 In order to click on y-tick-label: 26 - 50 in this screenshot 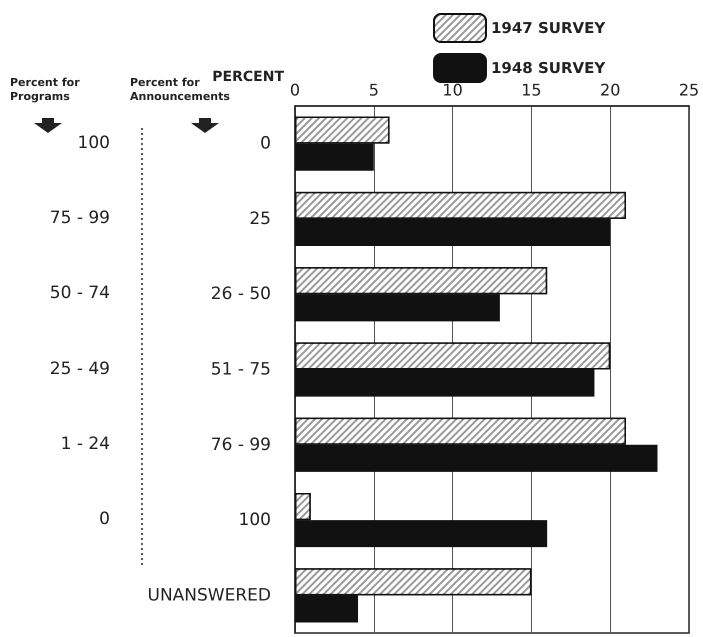, I will do `click(240, 294)`.